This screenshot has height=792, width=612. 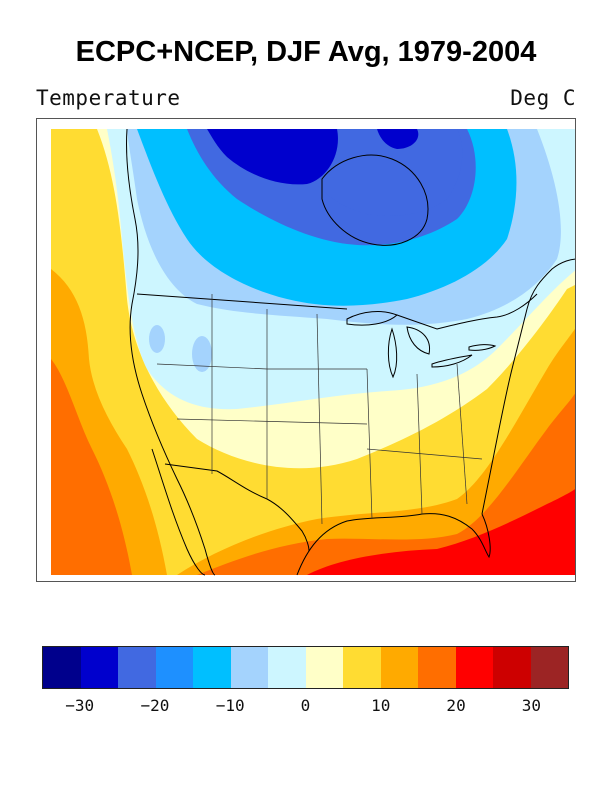 I want to click on mexico-us-border, so click(x=237, y=507).